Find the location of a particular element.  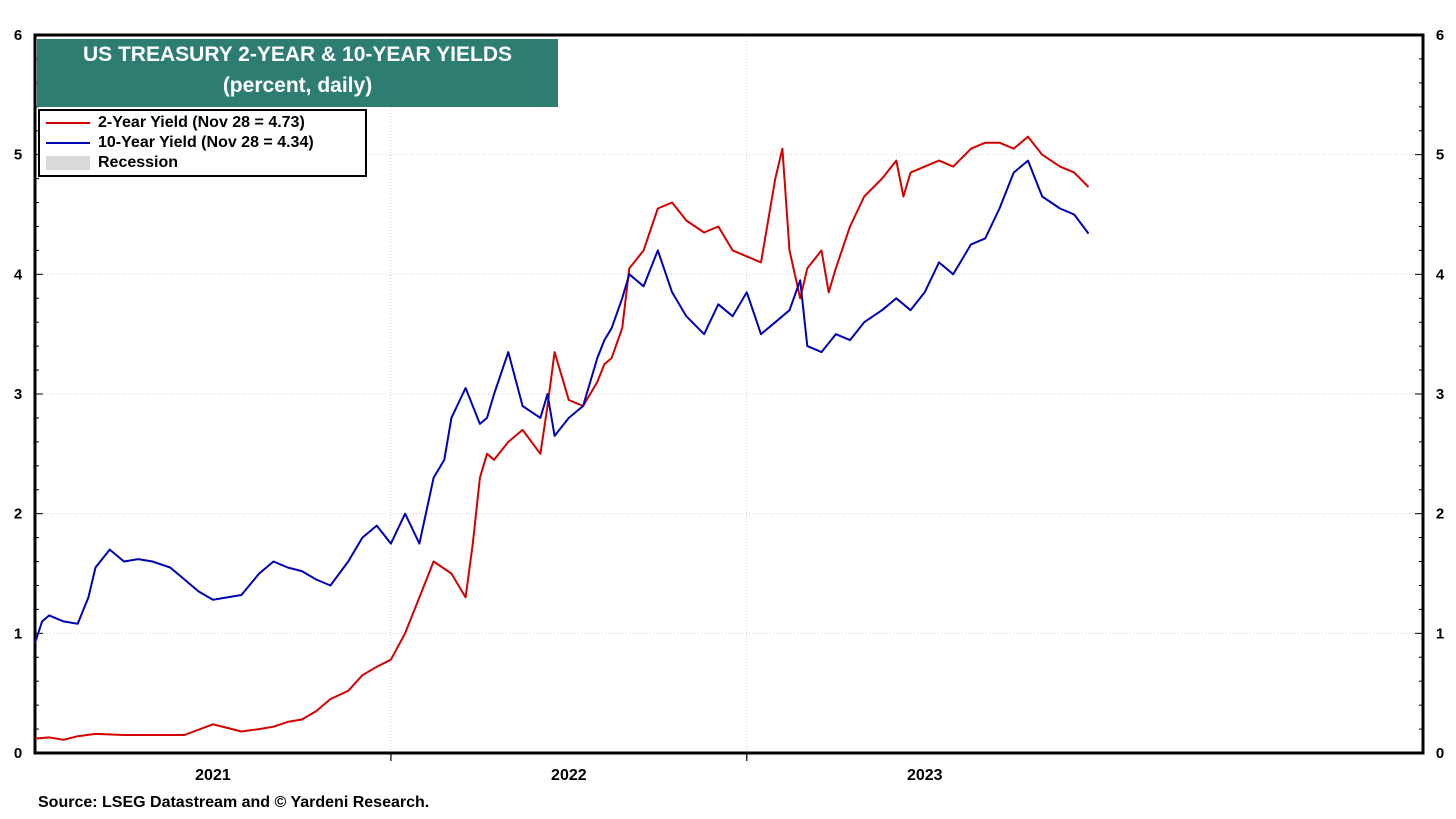

chart-title: US TREASURY 2-YEAR & 10-YEAR YIELDS is located at coordinates (297, 54).